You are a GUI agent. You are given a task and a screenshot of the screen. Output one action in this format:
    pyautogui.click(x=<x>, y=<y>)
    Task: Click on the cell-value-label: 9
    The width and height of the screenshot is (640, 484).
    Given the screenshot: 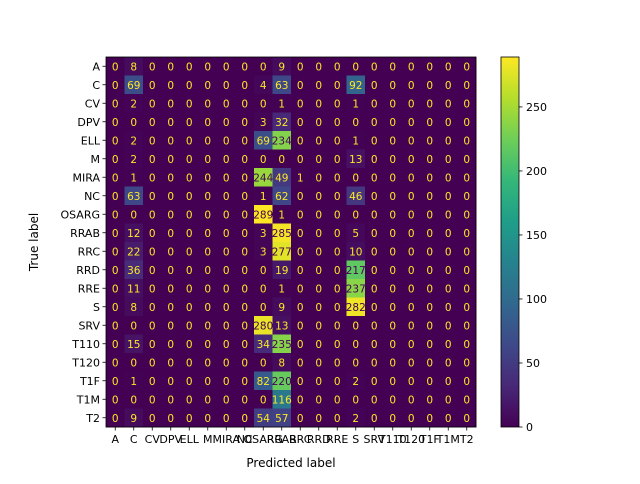 What is the action you would take?
    pyautogui.click(x=281, y=308)
    